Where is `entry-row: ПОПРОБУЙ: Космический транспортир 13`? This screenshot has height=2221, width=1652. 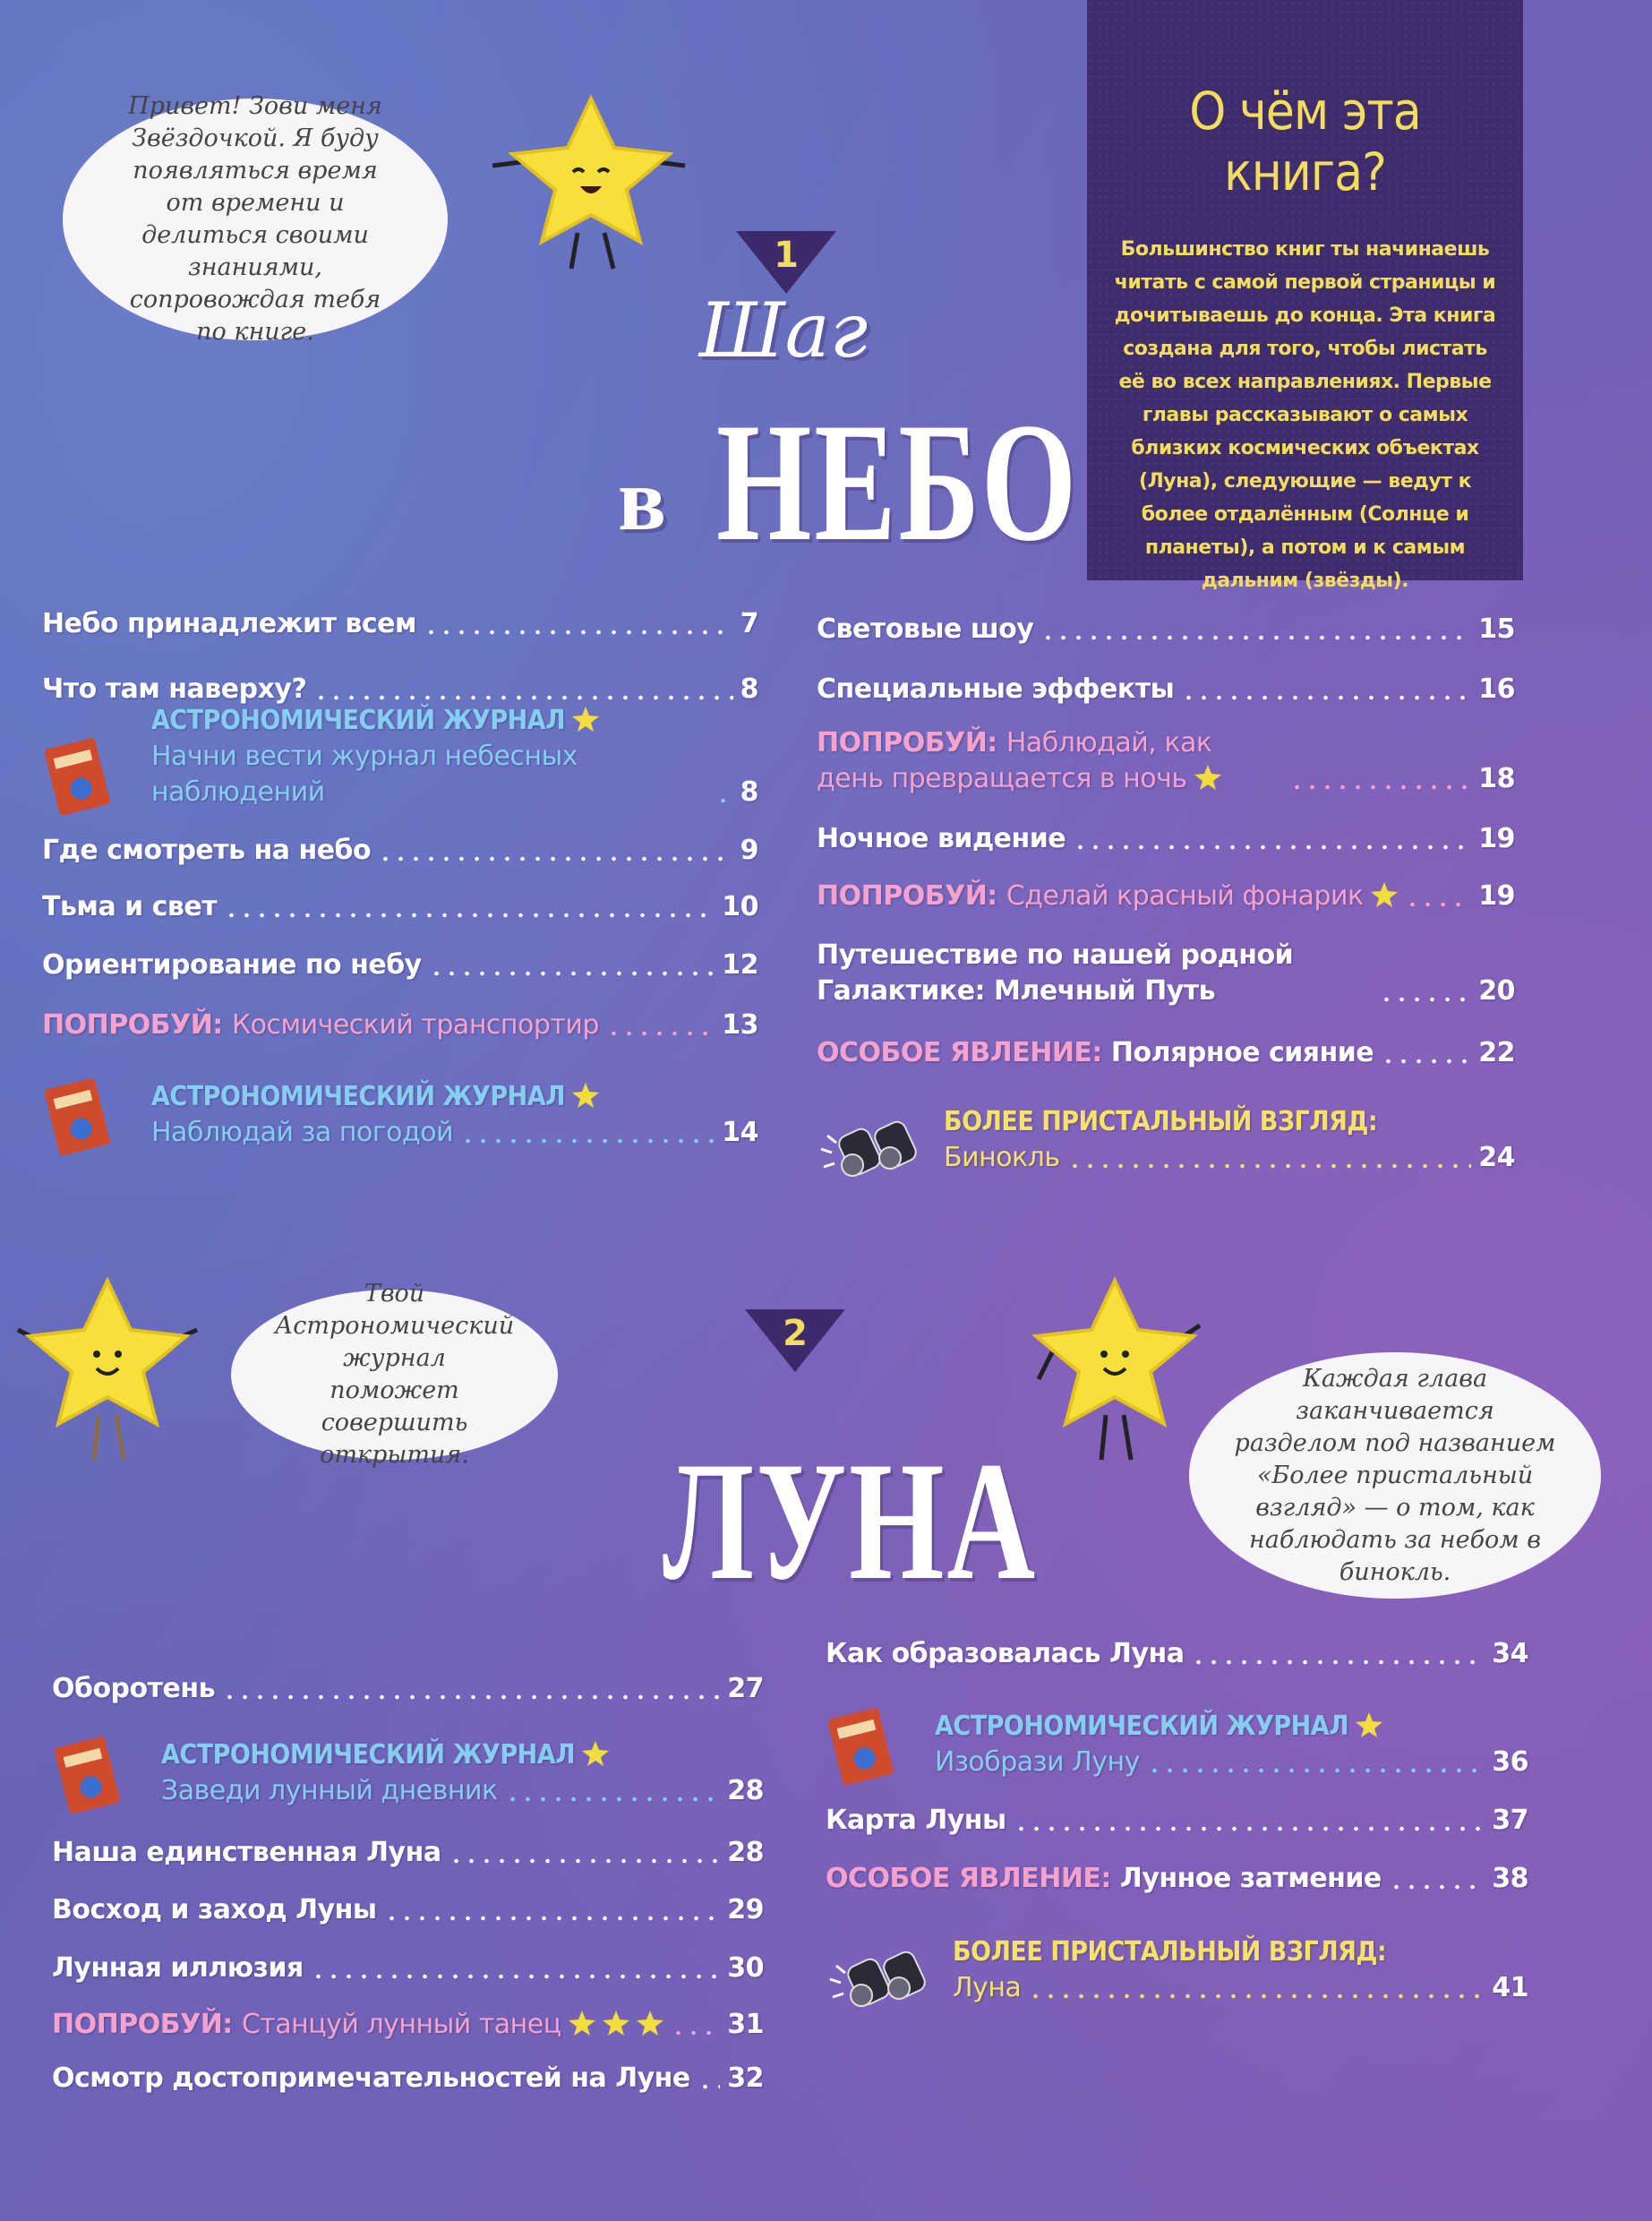
entry-row: ПОПРОБУЙ: Космический транспортир 13 is located at coordinates (400, 1025).